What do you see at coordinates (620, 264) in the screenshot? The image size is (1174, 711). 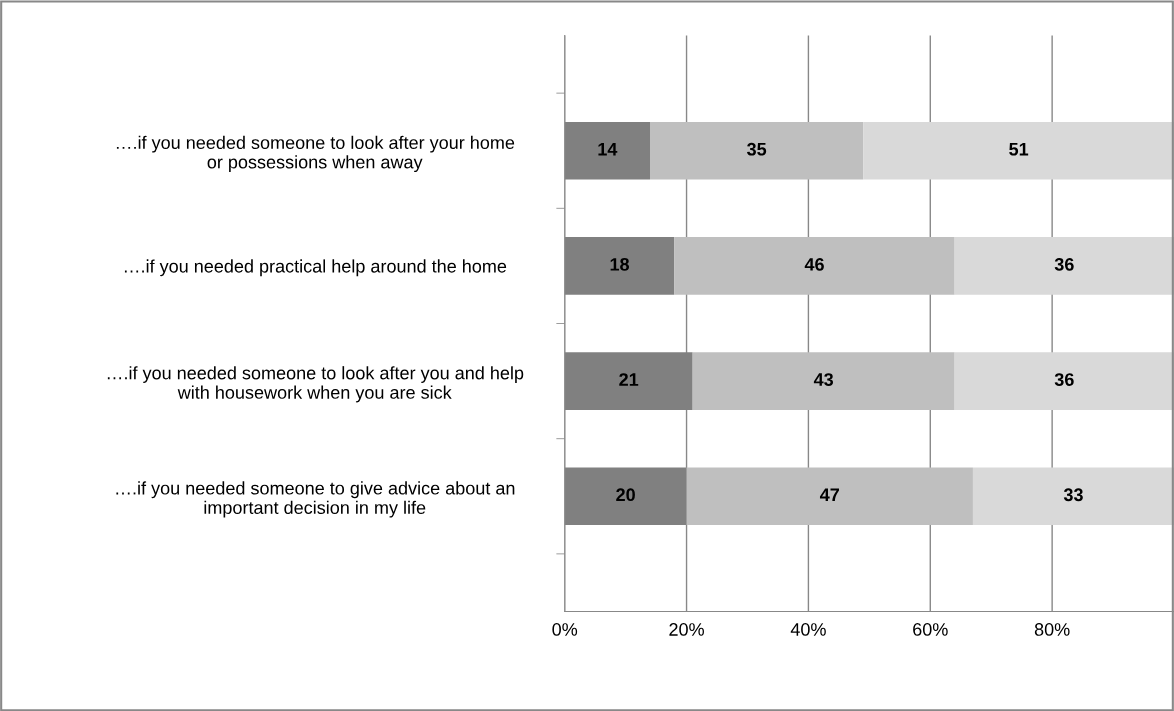 I see `data-label: 18` at bounding box center [620, 264].